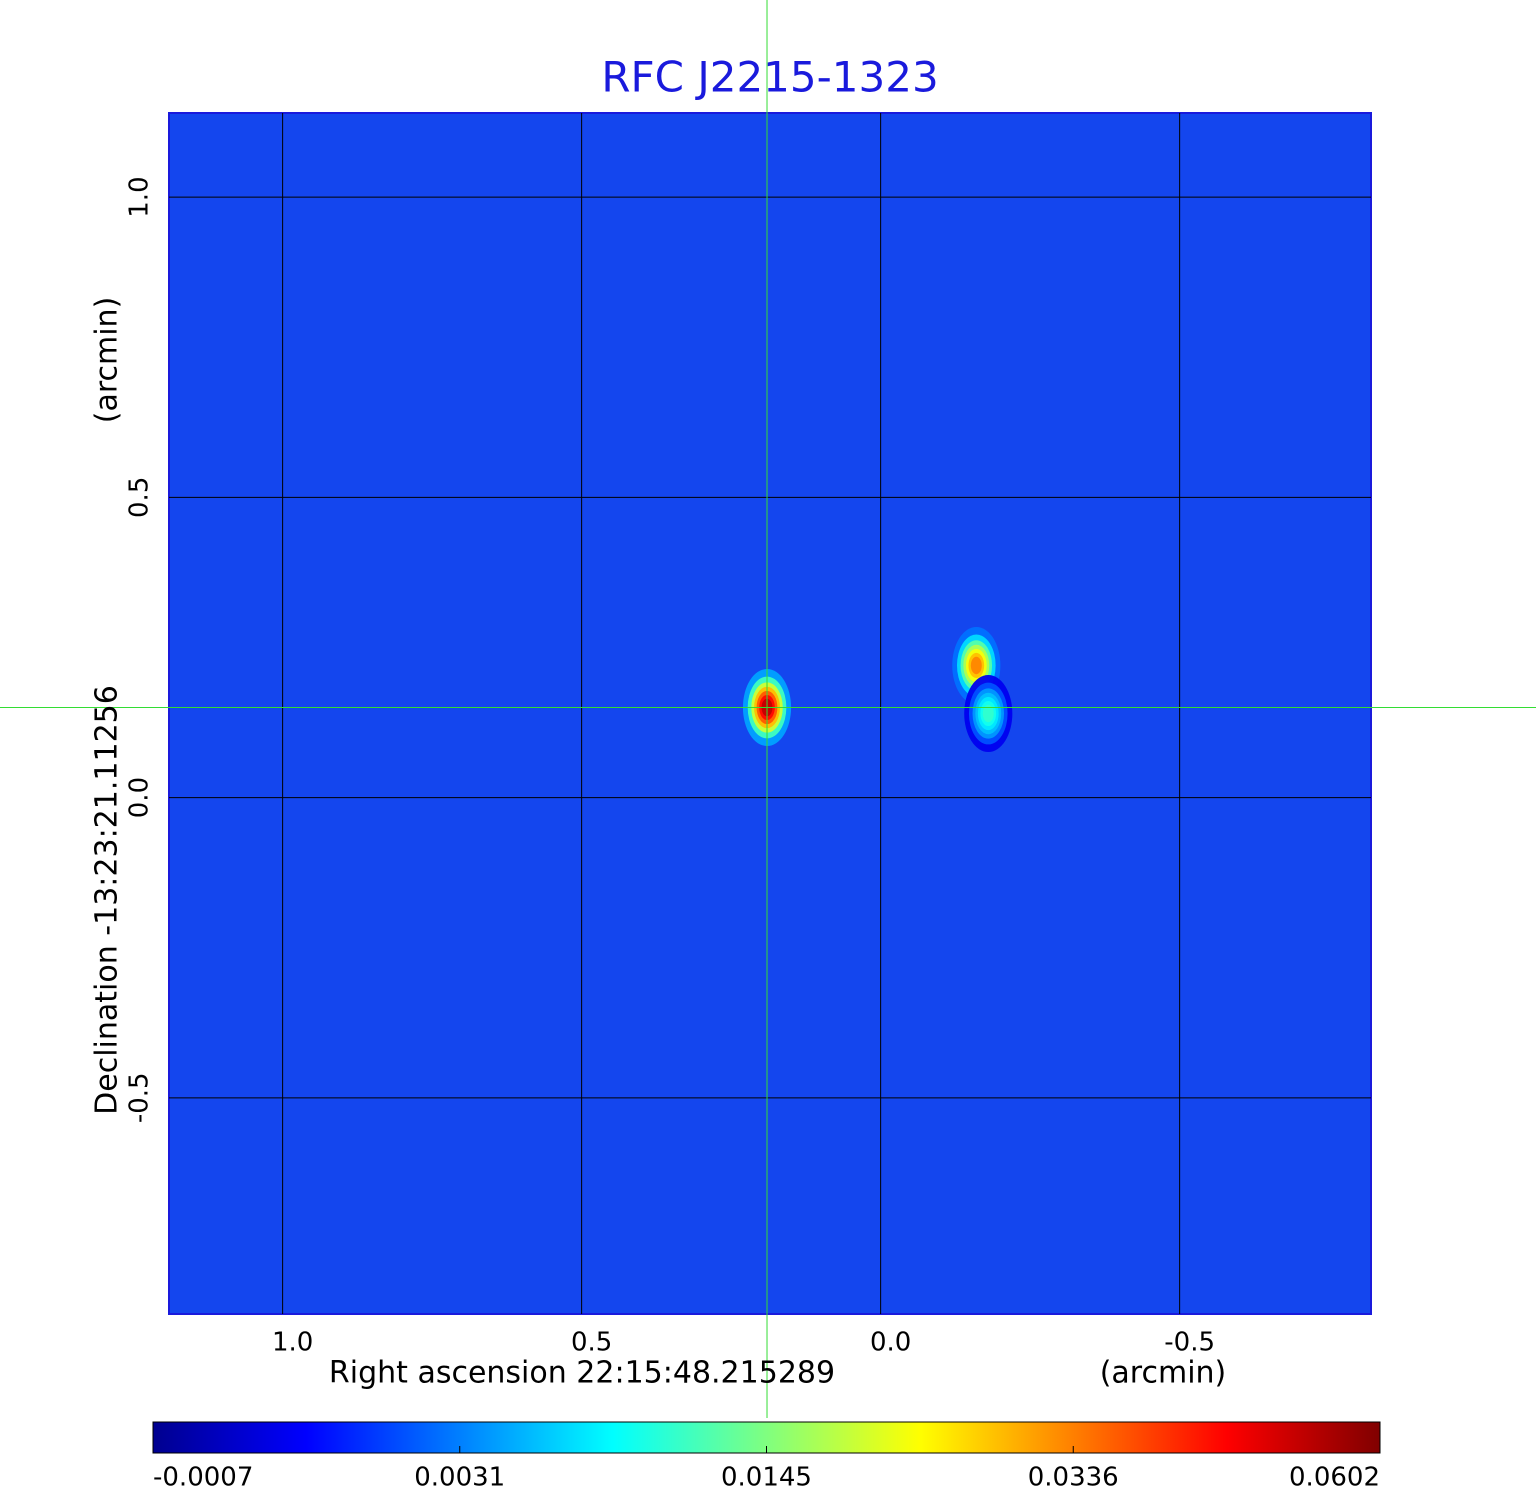  What do you see at coordinates (582, 1373) in the screenshot?
I see `x-axis-label: Right ascension 22:15:48.215289` at bounding box center [582, 1373].